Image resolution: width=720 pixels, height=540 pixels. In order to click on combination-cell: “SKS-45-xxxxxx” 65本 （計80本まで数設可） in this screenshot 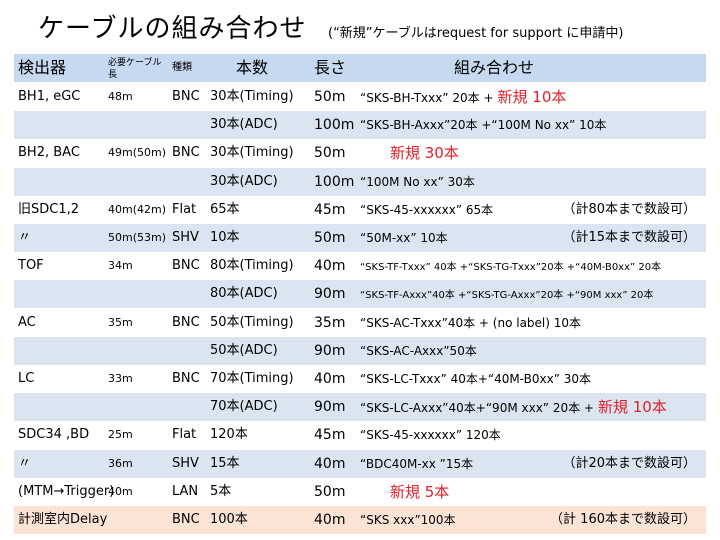, I will do `click(533, 210)`.